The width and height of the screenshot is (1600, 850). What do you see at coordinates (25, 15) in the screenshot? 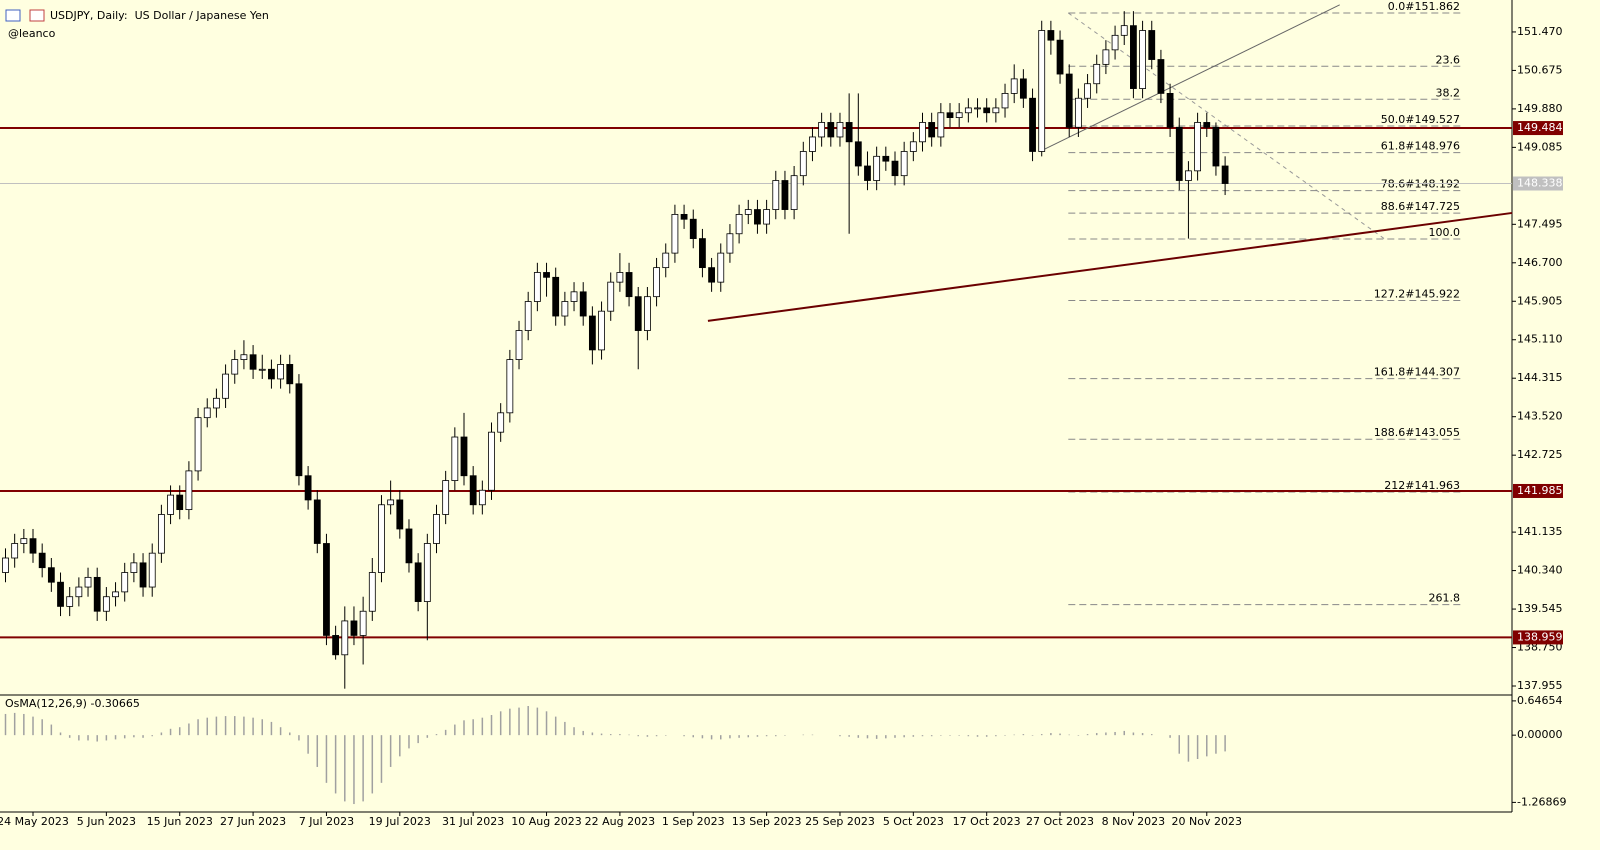
I see `window-icons` at bounding box center [25, 15].